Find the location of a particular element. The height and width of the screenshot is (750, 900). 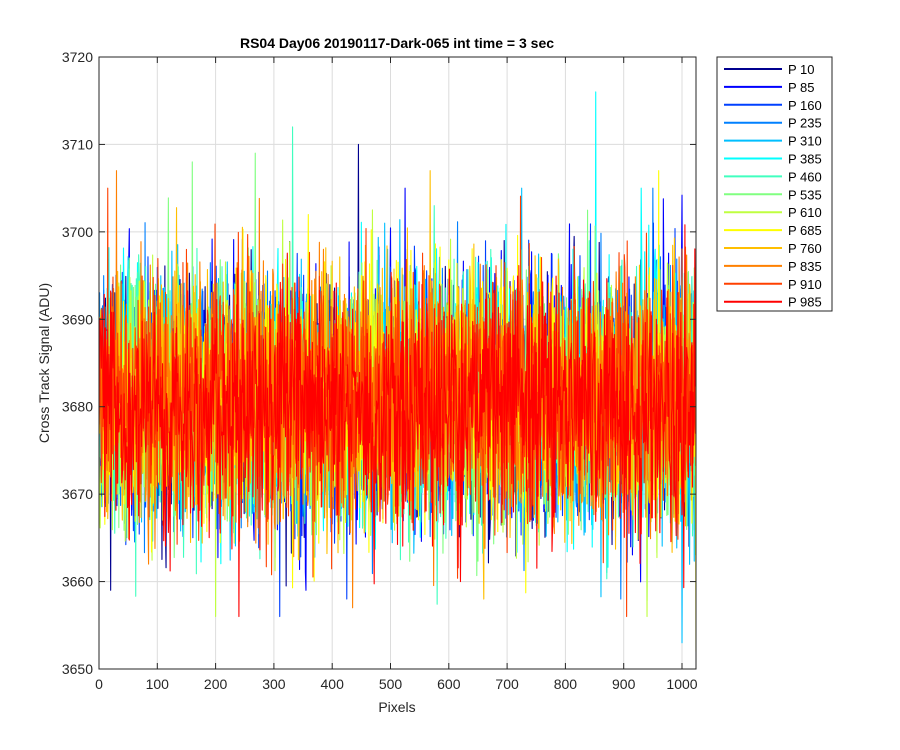

x-tick-label: 800 is located at coordinates (566, 684).